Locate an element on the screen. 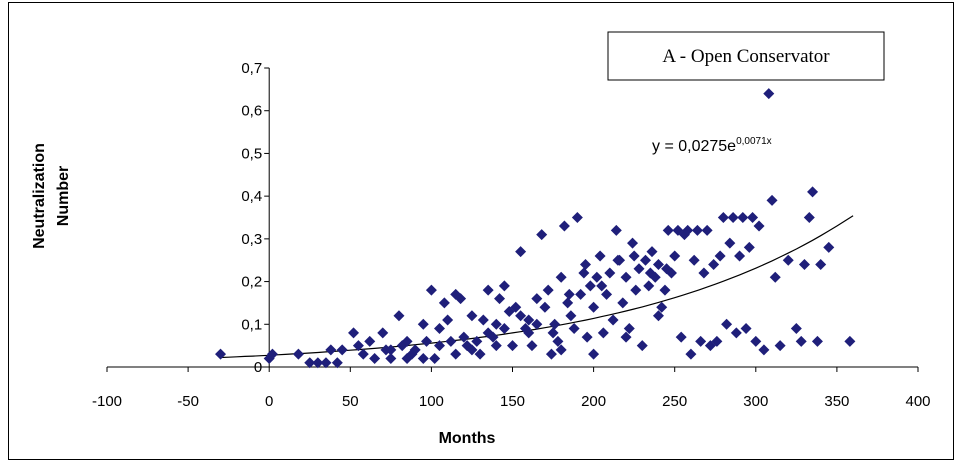  x-tick-label: 0 is located at coordinates (269, 401).